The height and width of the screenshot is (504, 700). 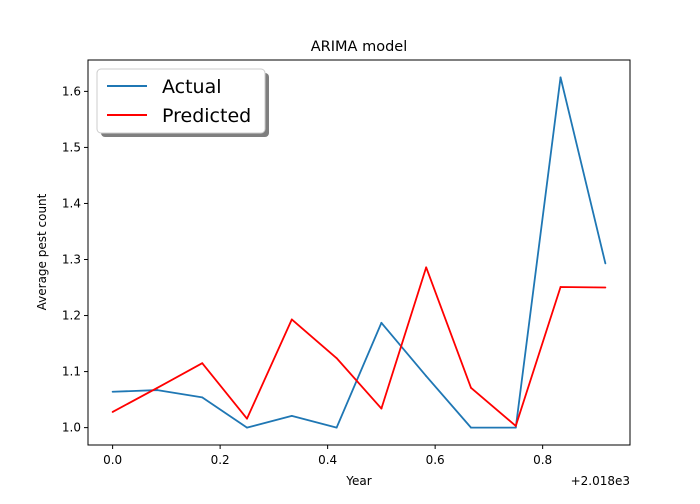 What do you see at coordinates (206, 116) in the screenshot?
I see `legend-label-predicted: Predicted` at bounding box center [206, 116].